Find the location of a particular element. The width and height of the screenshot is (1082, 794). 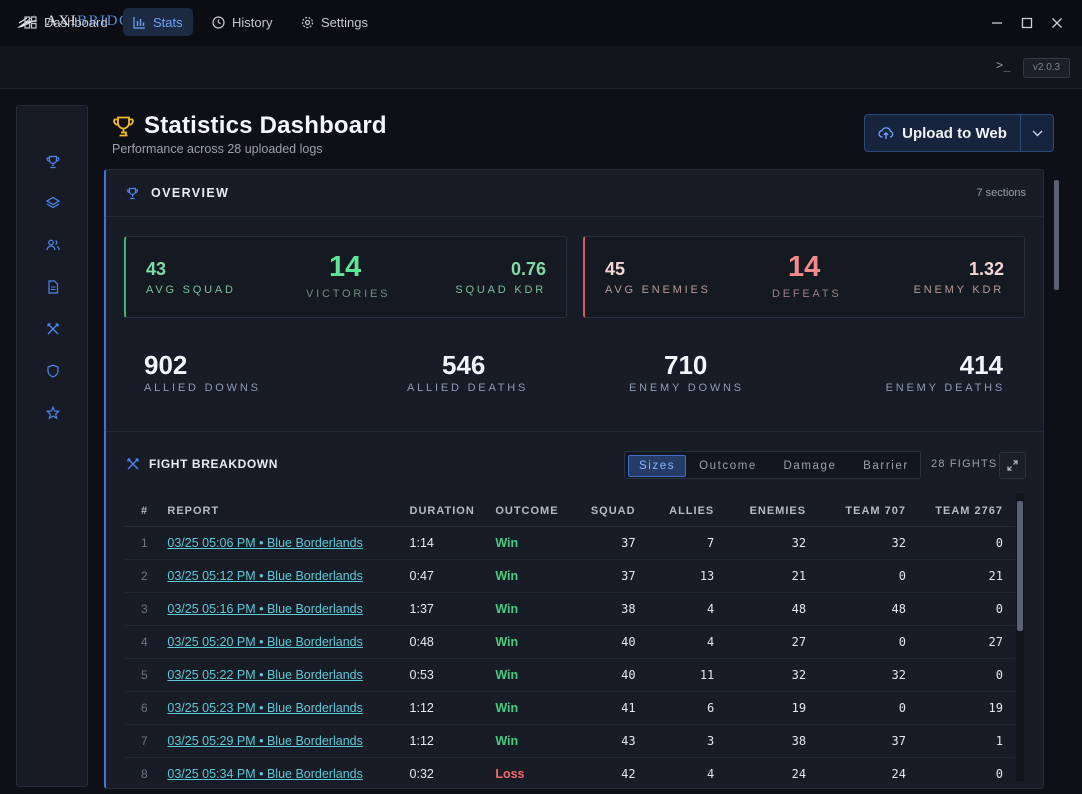

tab-history-label: History is located at coordinates (252, 22).